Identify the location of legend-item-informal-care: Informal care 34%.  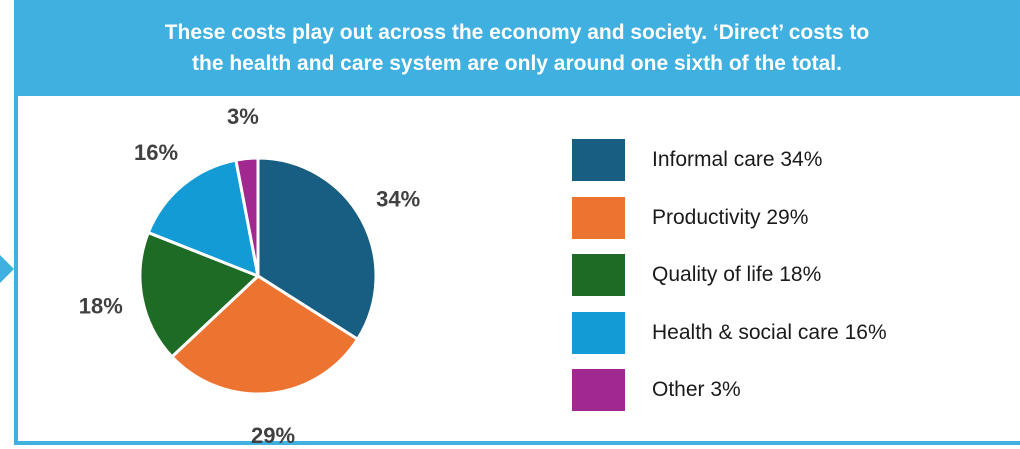
(729, 160).